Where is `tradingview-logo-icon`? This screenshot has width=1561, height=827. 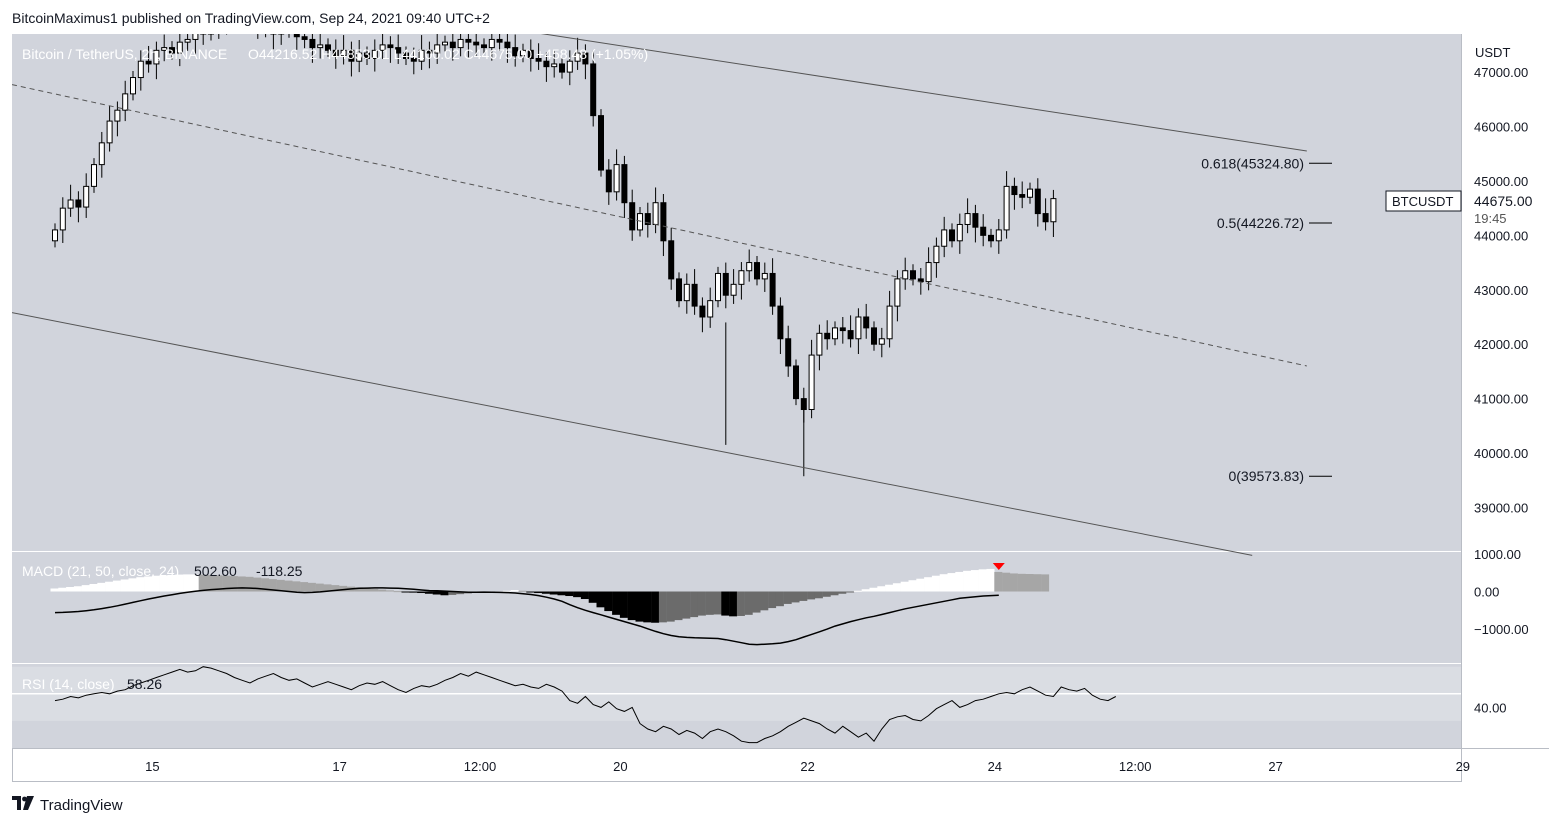 tradingview-logo-icon is located at coordinates (23, 805).